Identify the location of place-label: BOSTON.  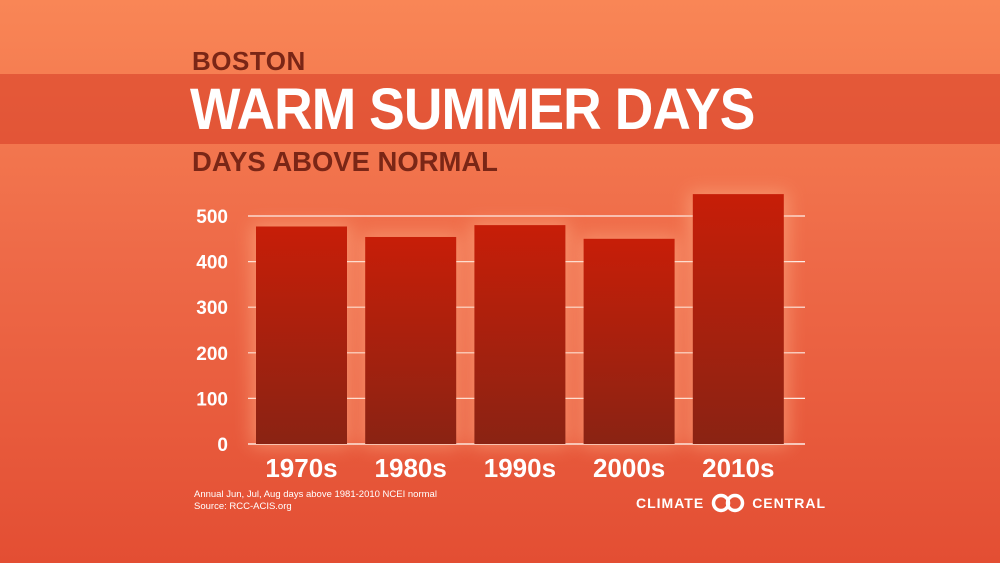
(249, 61).